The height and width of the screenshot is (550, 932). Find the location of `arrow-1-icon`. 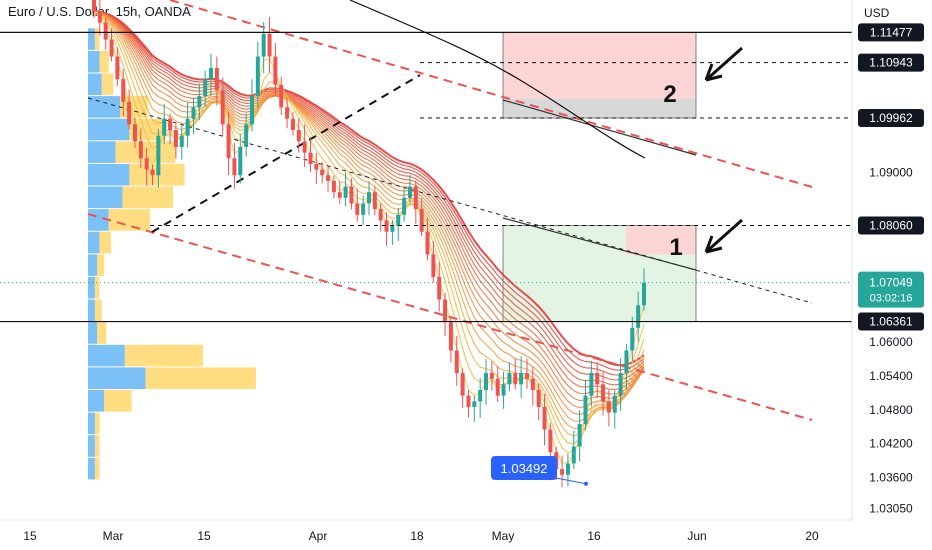

arrow-1-icon is located at coordinates (723, 236).